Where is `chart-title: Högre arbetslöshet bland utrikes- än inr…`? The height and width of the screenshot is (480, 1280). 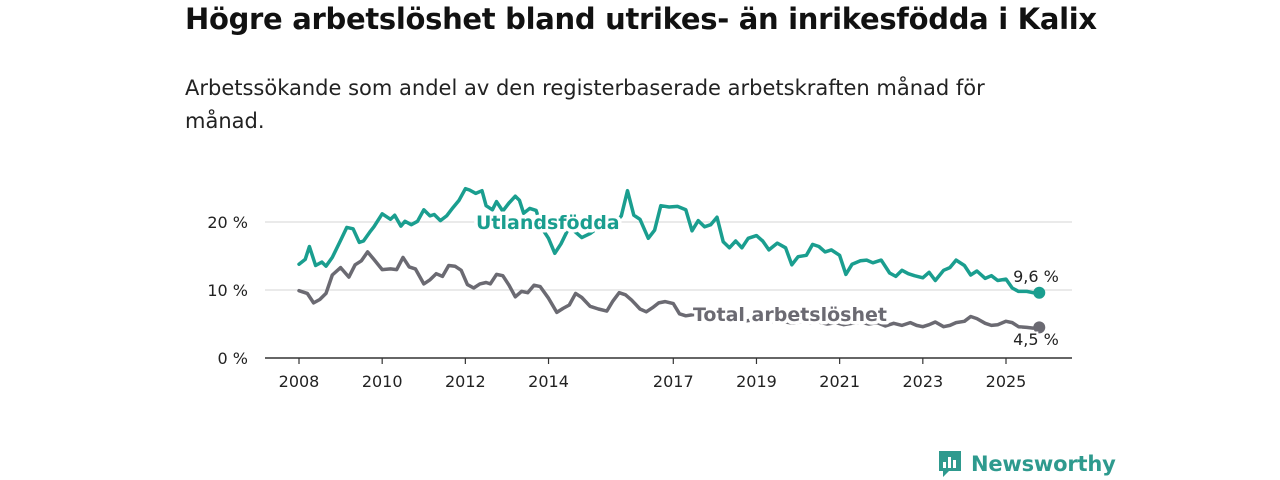 chart-title: Högre arbetslöshet bland utrikes- än inr… is located at coordinates (641, 19).